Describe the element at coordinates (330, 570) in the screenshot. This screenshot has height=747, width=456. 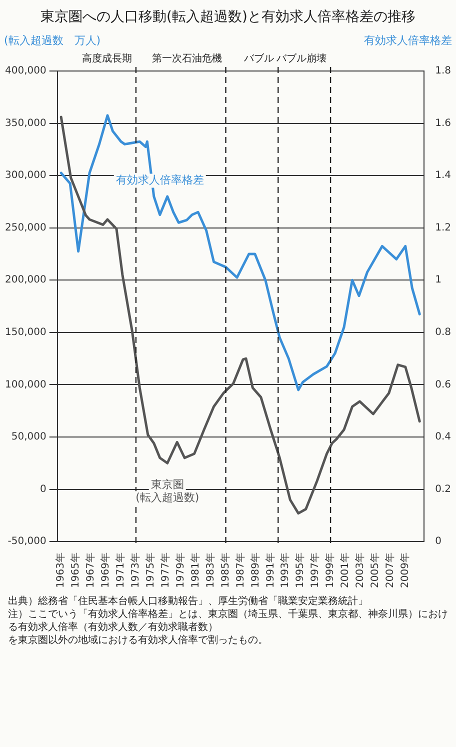
I see `x-tick-label: 1999年` at that location.